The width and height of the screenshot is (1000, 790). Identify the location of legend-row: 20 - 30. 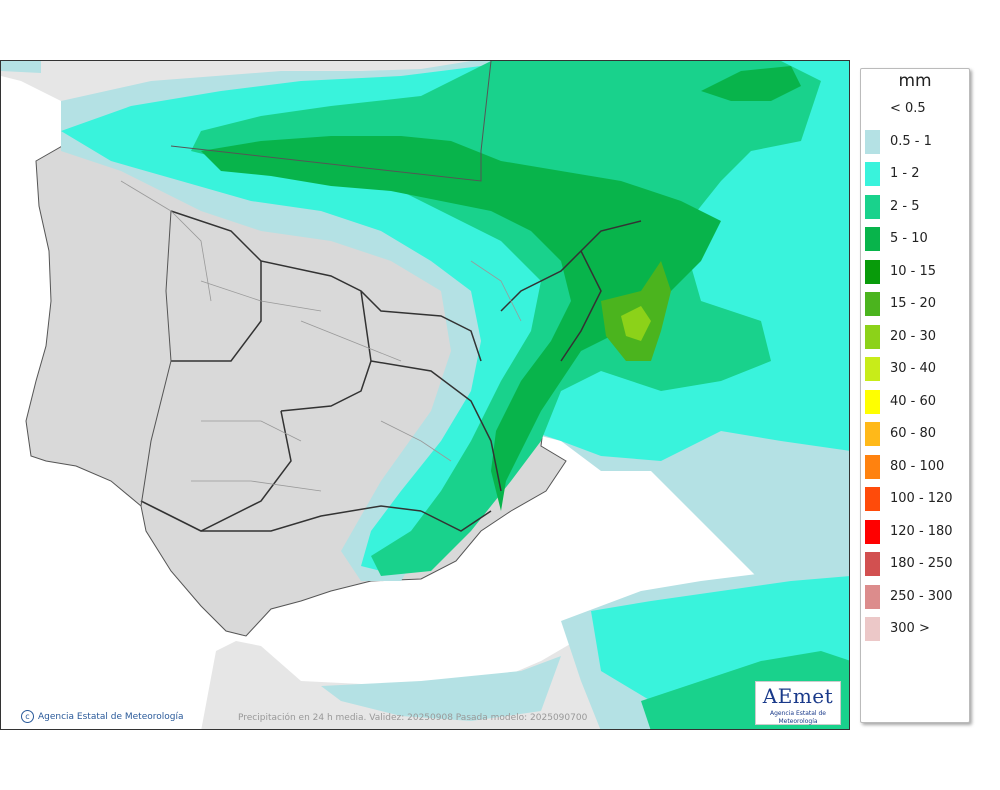
(915, 337).